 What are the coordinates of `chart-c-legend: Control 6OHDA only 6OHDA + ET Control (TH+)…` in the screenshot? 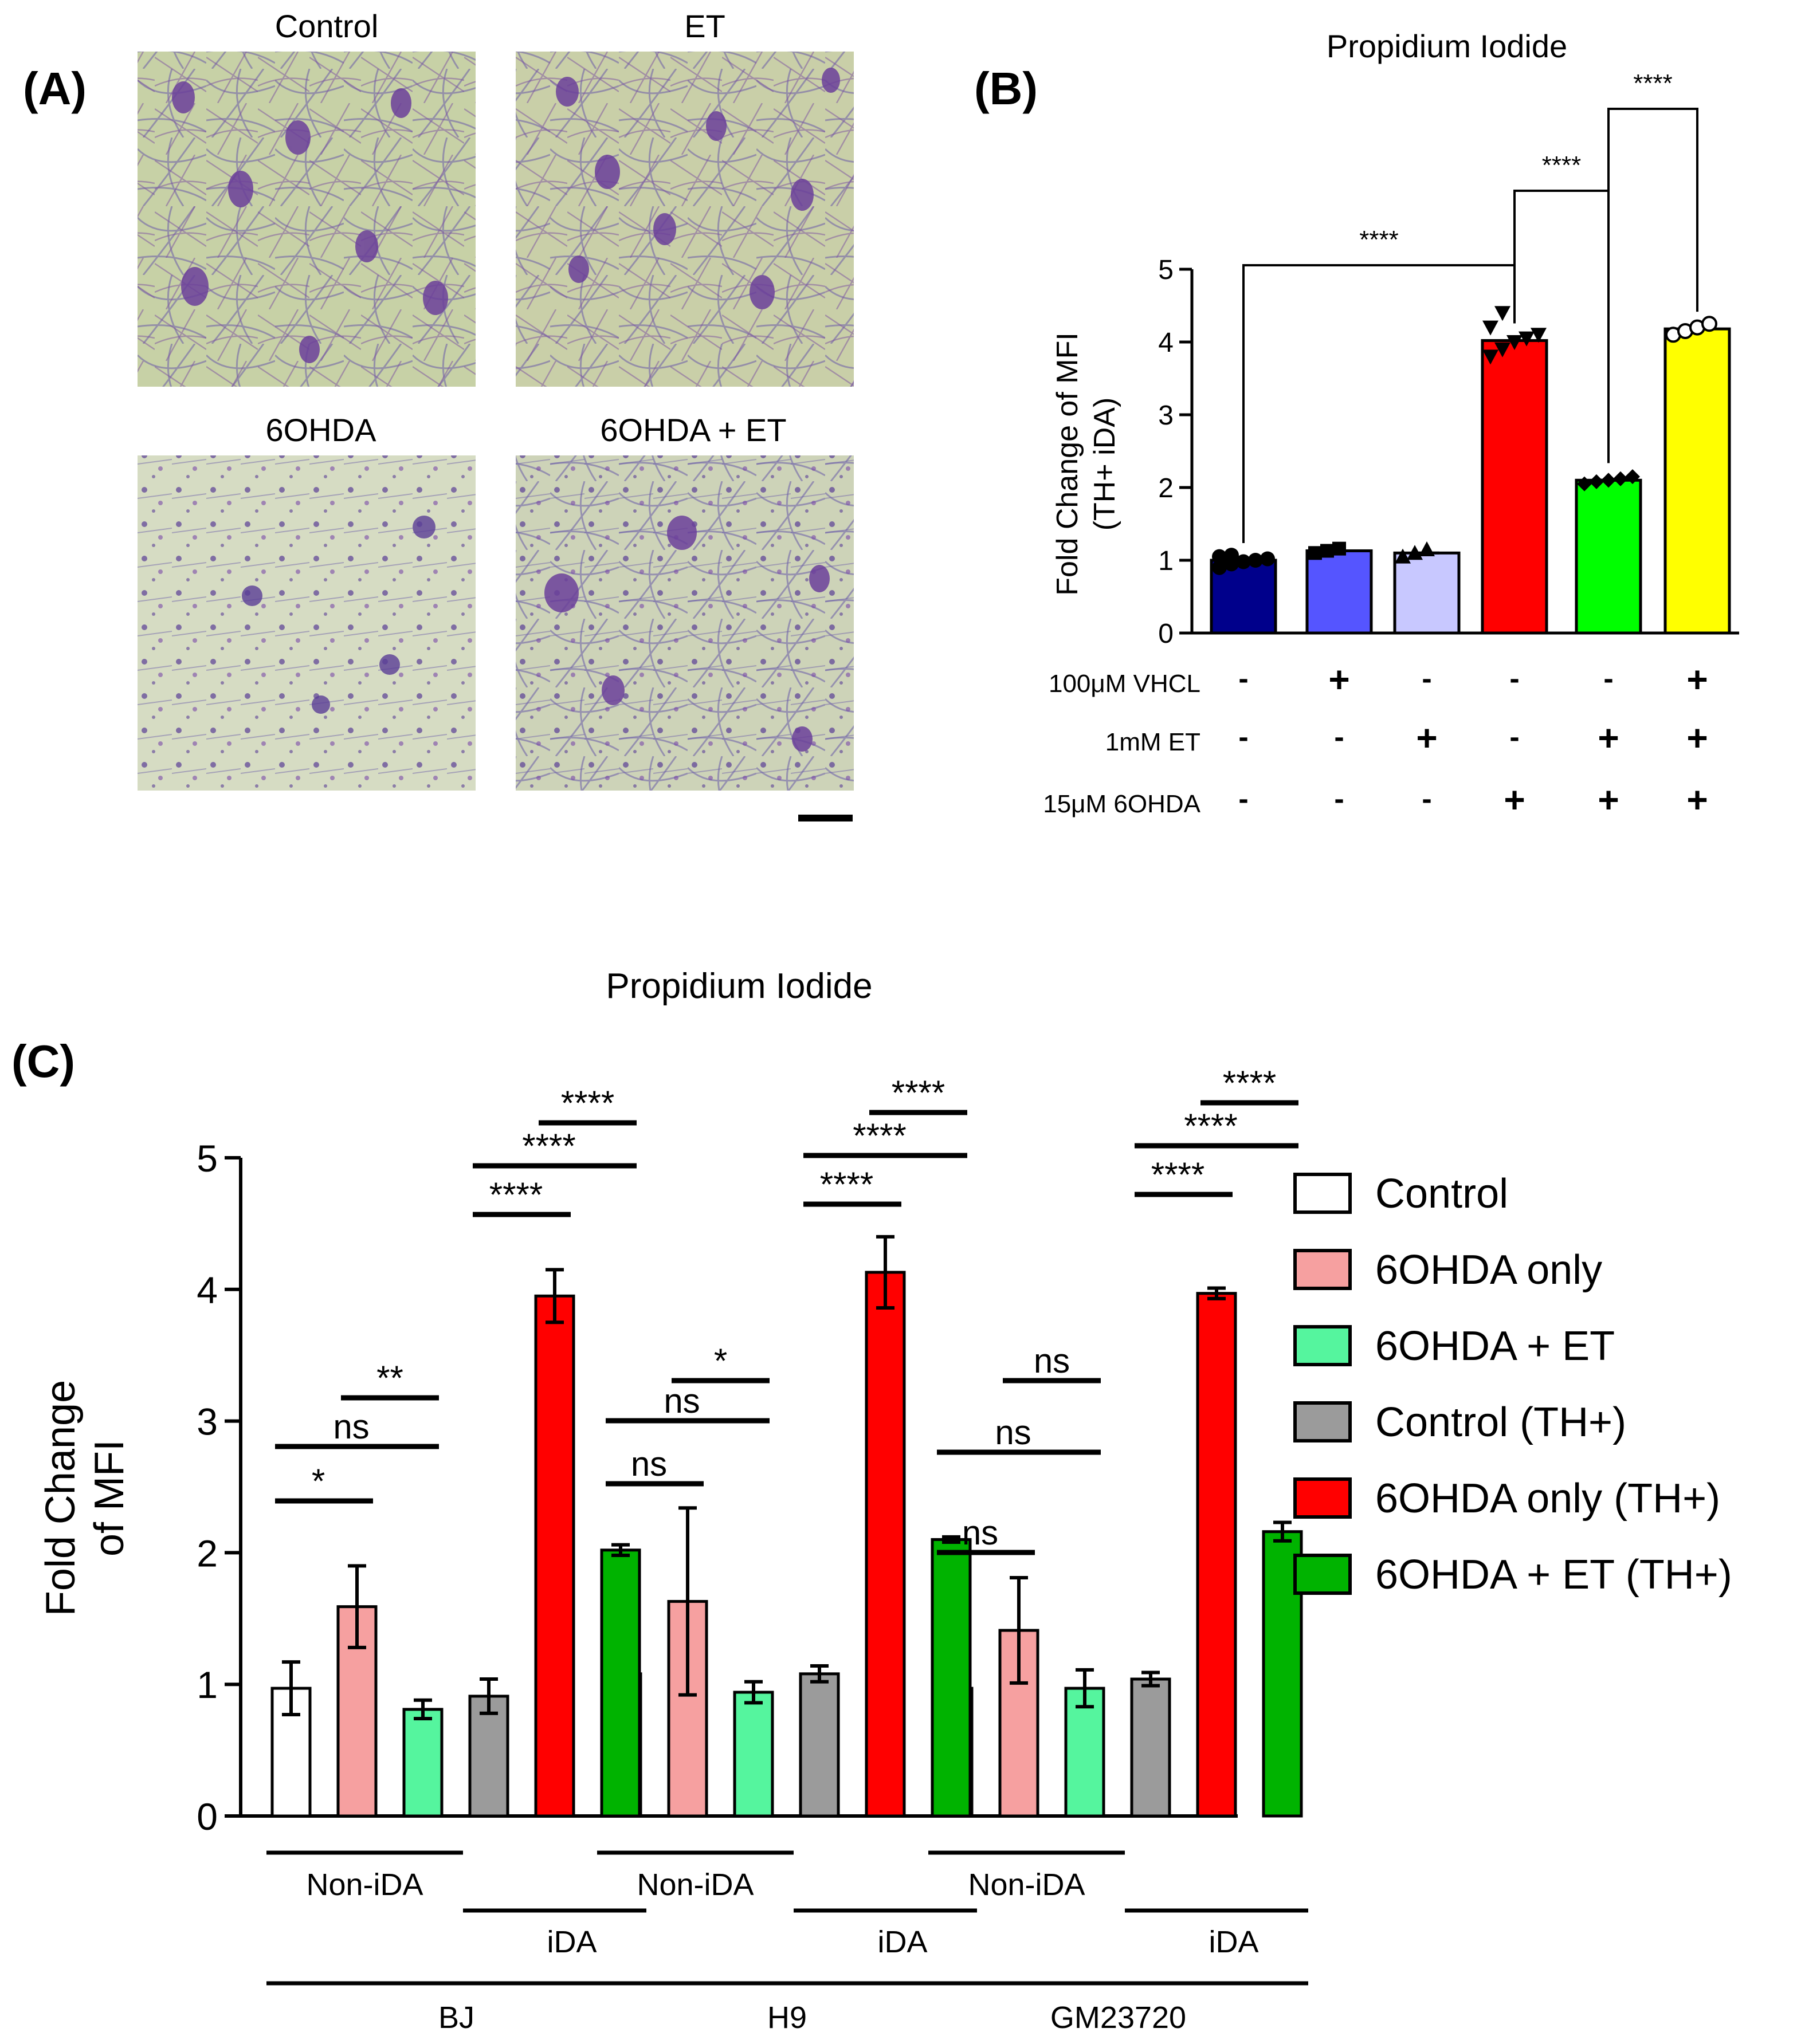 It's located at (1512, 1385).